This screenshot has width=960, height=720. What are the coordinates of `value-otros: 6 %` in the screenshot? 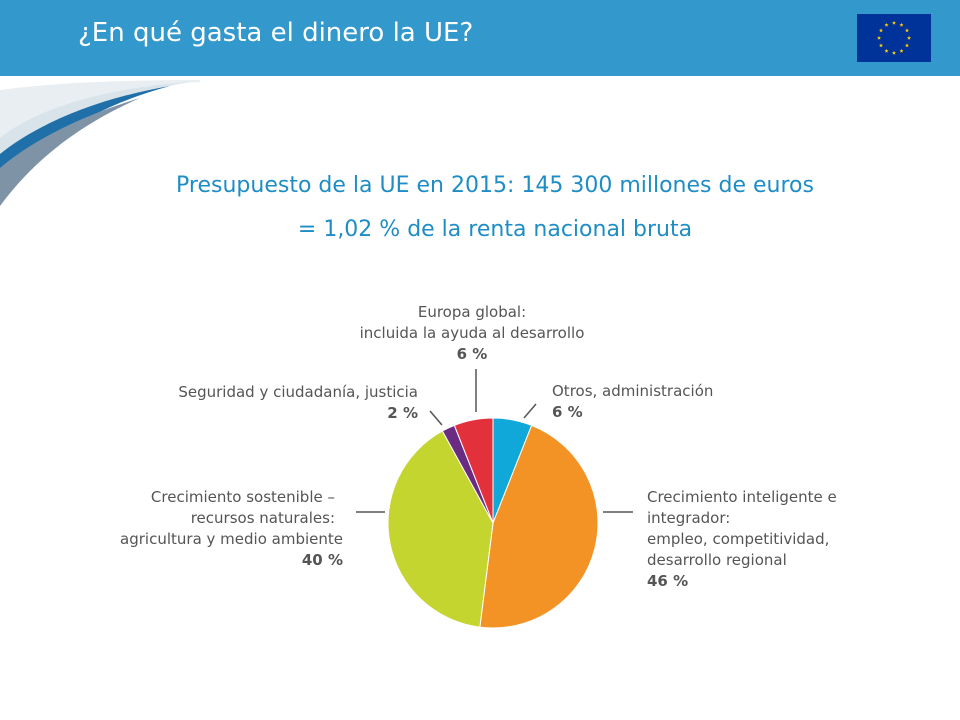 It's located at (567, 412).